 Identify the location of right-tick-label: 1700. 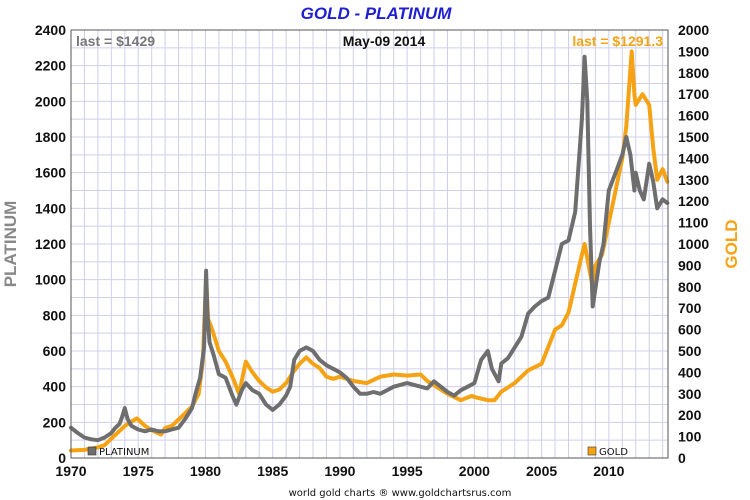
(693, 94).